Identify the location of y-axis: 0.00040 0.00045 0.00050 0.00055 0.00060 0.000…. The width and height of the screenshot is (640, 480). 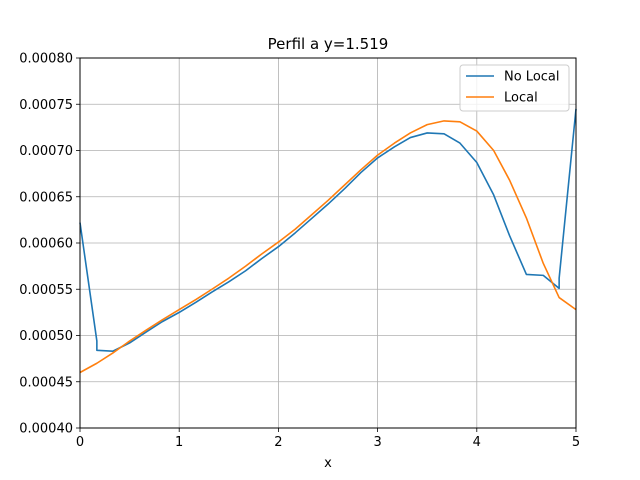
(49, 244).